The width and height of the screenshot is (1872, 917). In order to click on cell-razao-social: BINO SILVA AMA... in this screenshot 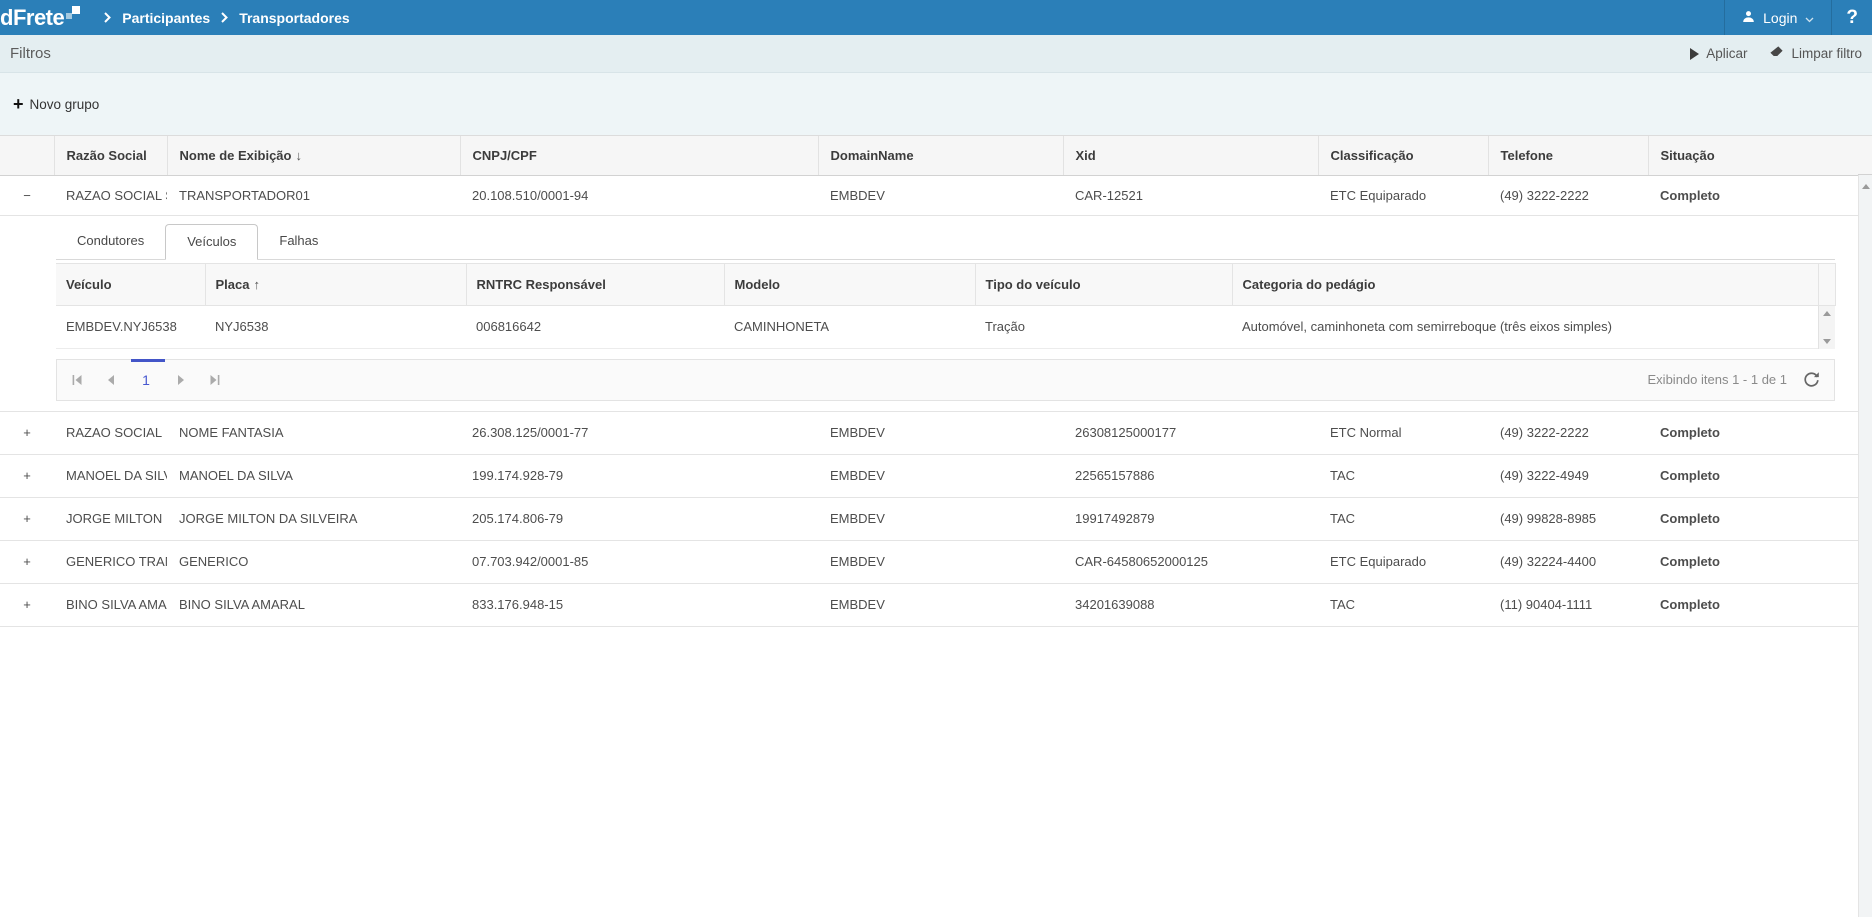, I will do `click(110, 605)`.